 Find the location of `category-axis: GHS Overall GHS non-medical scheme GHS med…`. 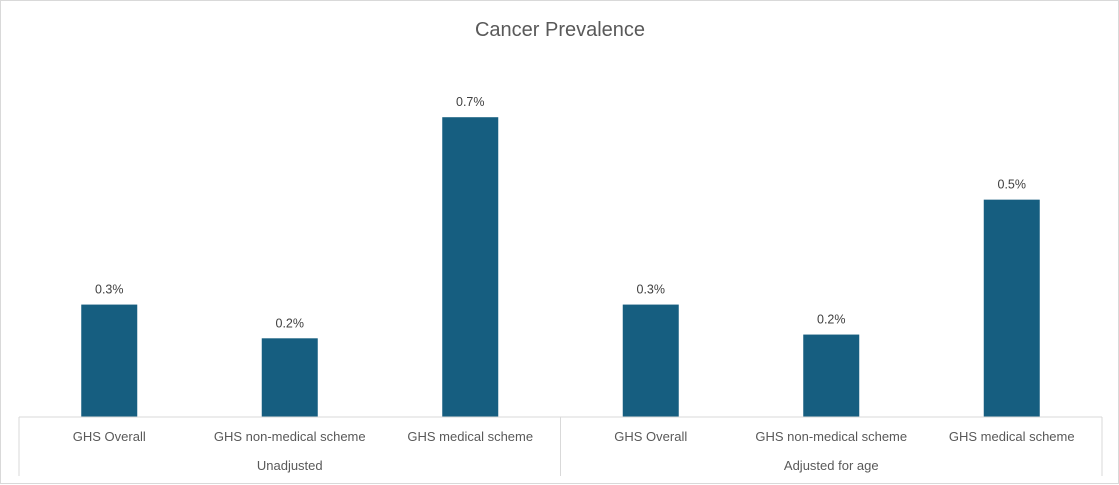

category-axis: GHS Overall GHS non-medical scheme GHS med… is located at coordinates (560, 446).